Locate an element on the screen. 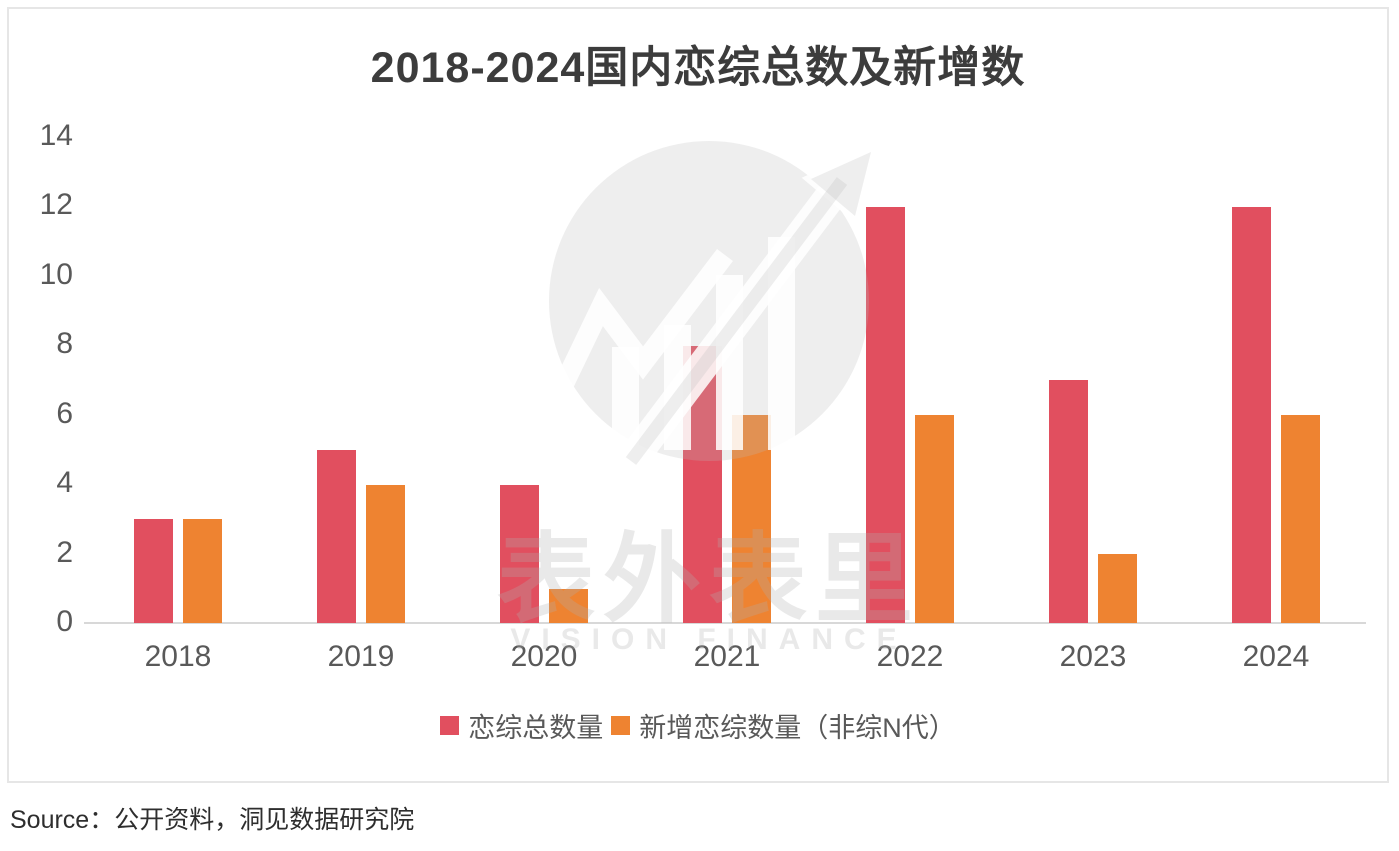 This screenshot has height=851, width=1399. legend-swatch-new-icon is located at coordinates (621, 725).